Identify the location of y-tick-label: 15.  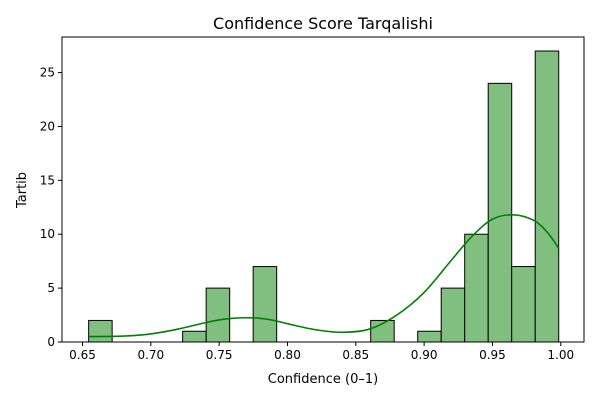
(47, 180).